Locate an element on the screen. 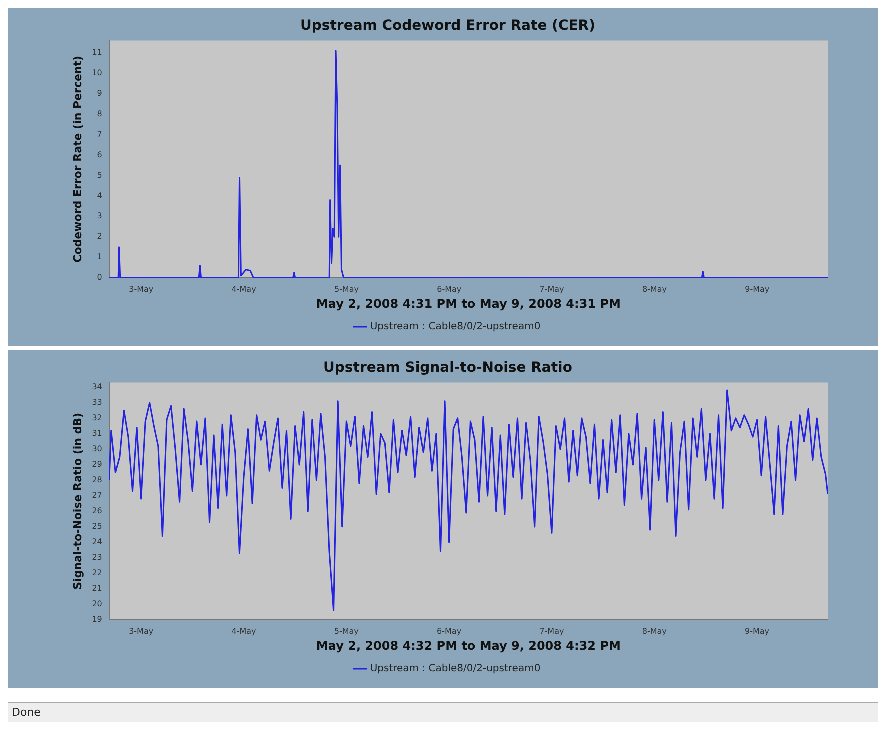  y-tick-label: 20 is located at coordinates (97, 604).